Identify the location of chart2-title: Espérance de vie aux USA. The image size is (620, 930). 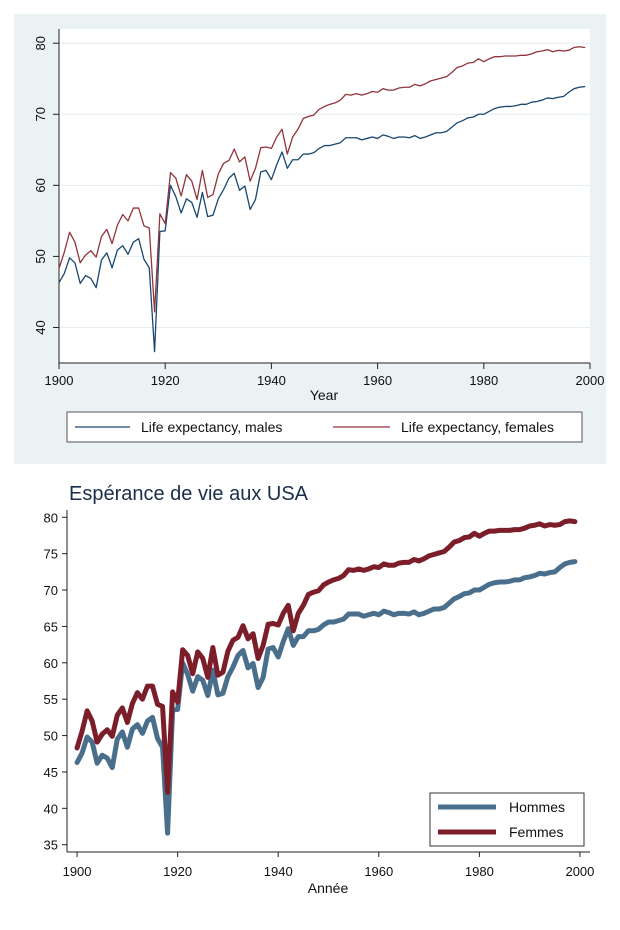
(189, 494).